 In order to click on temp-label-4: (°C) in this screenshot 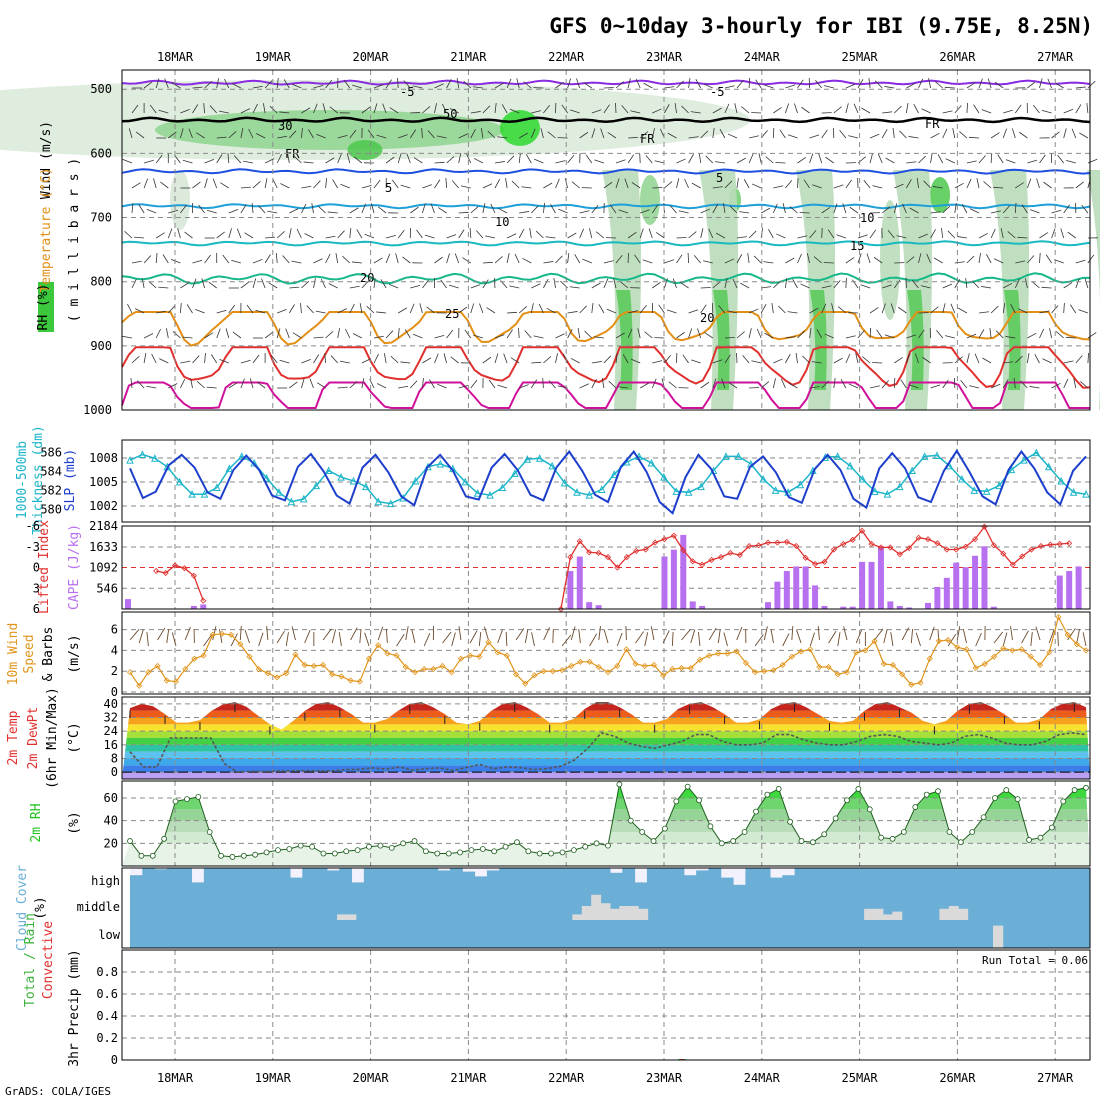, I will do `click(74, 737)`.